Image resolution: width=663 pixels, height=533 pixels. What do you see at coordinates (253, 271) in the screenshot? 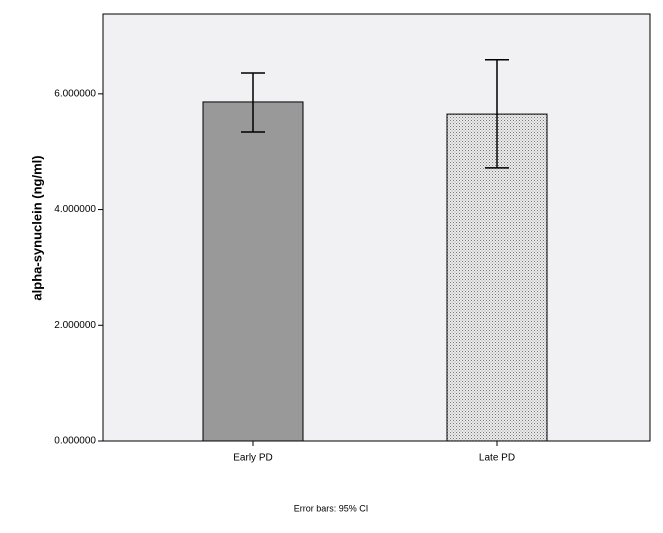
I see `bar` at bounding box center [253, 271].